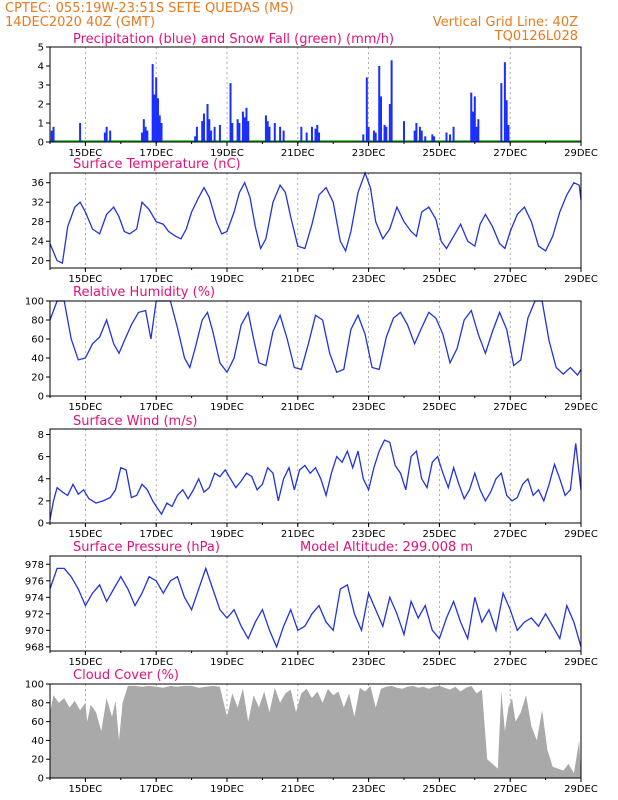  I want to click on cloud-xtick-label: 27DEC, so click(510, 789).